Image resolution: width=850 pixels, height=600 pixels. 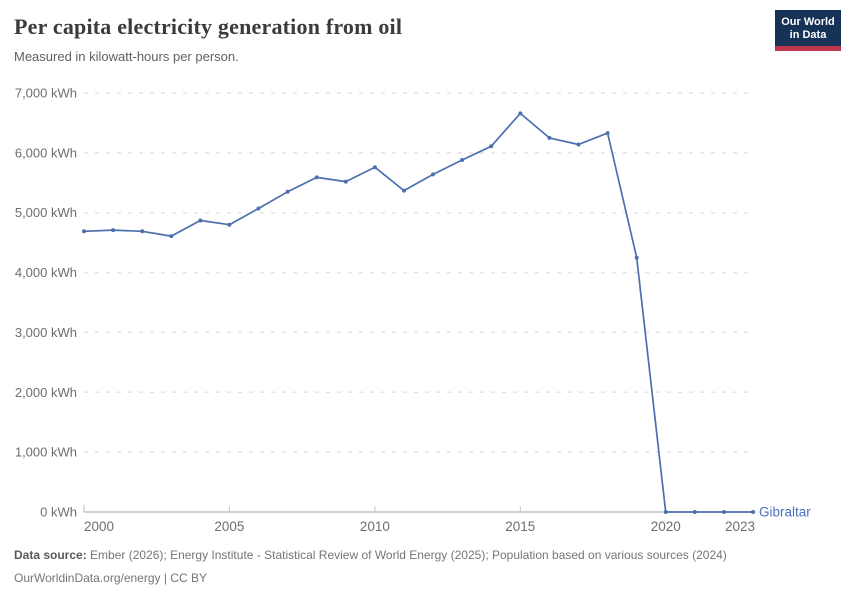 What do you see at coordinates (46, 93) in the screenshot?
I see `y-axis-label: 7,000 kWh` at bounding box center [46, 93].